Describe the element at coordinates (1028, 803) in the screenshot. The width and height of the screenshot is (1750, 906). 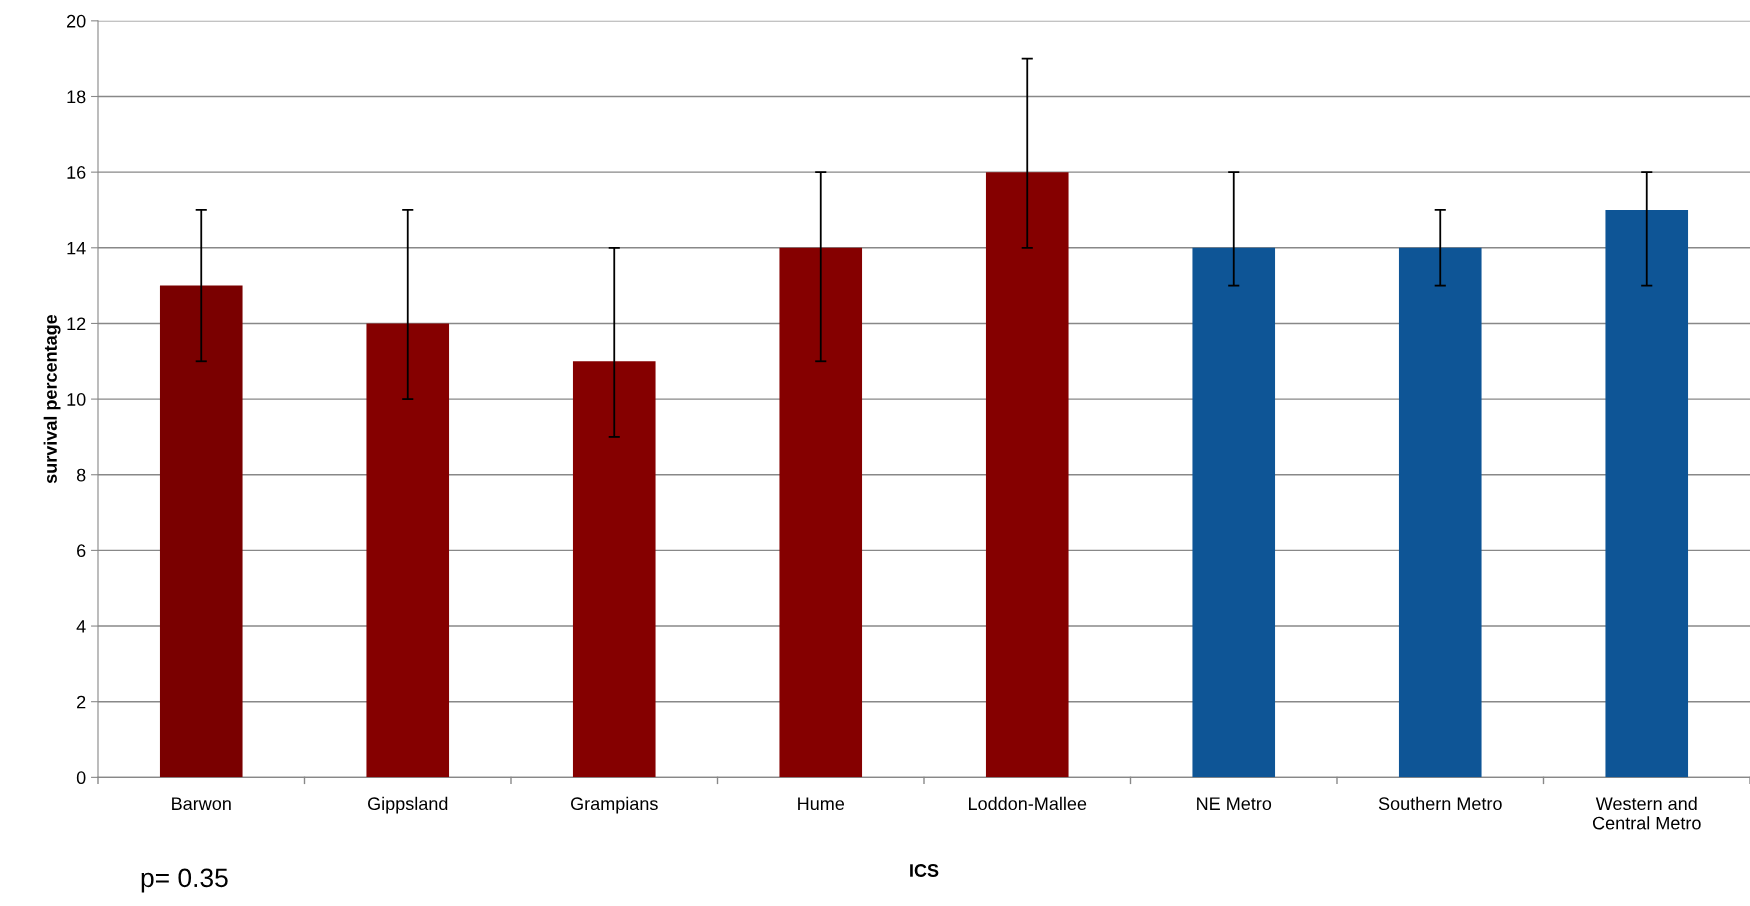
I see `x-tick-label: Loddon-Mallee` at that location.